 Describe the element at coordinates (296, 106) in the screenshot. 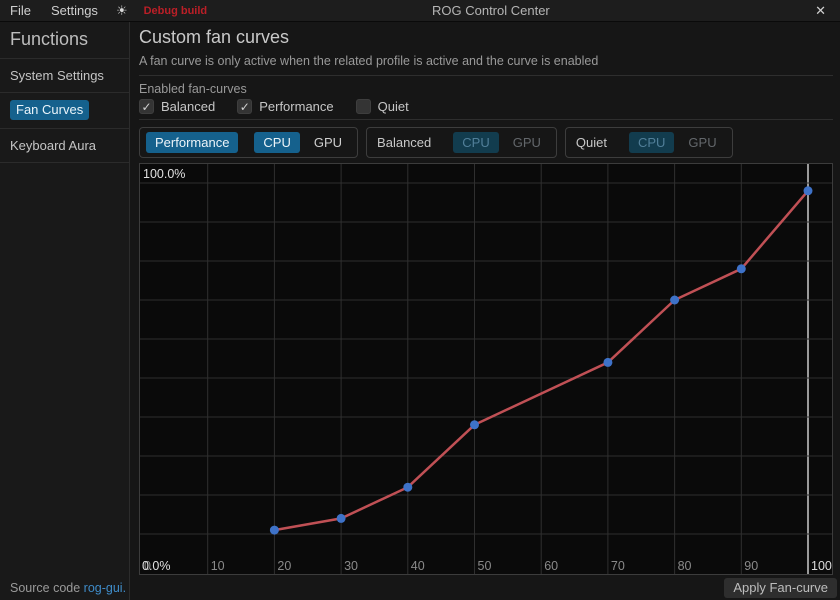

I see `checkbox-label: Performance` at that location.